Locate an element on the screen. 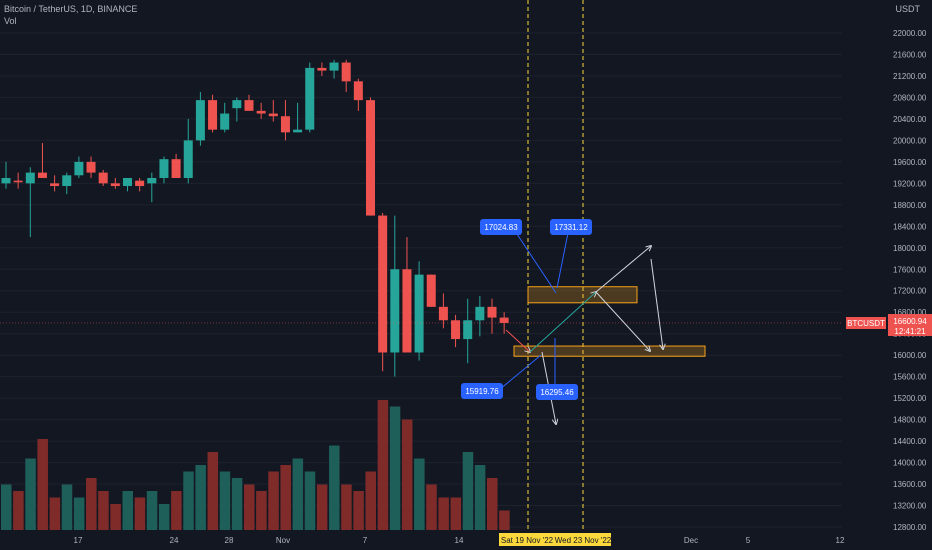 The width and height of the screenshot is (932, 550). price-annotation-text: 17024.83 is located at coordinates (501, 227).